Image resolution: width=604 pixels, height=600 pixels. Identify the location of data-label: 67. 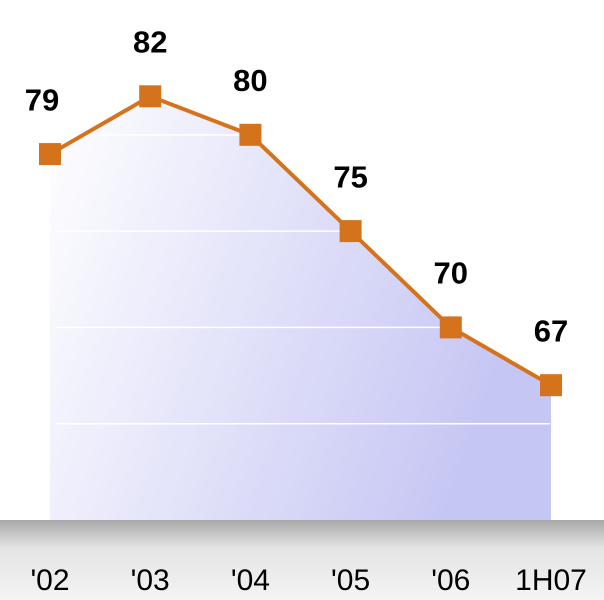
(551, 330).